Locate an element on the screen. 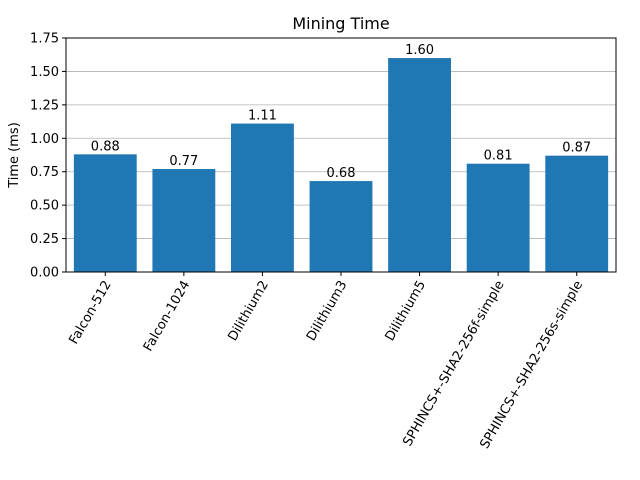  y-tick-label: 0.25 is located at coordinates (44, 239).